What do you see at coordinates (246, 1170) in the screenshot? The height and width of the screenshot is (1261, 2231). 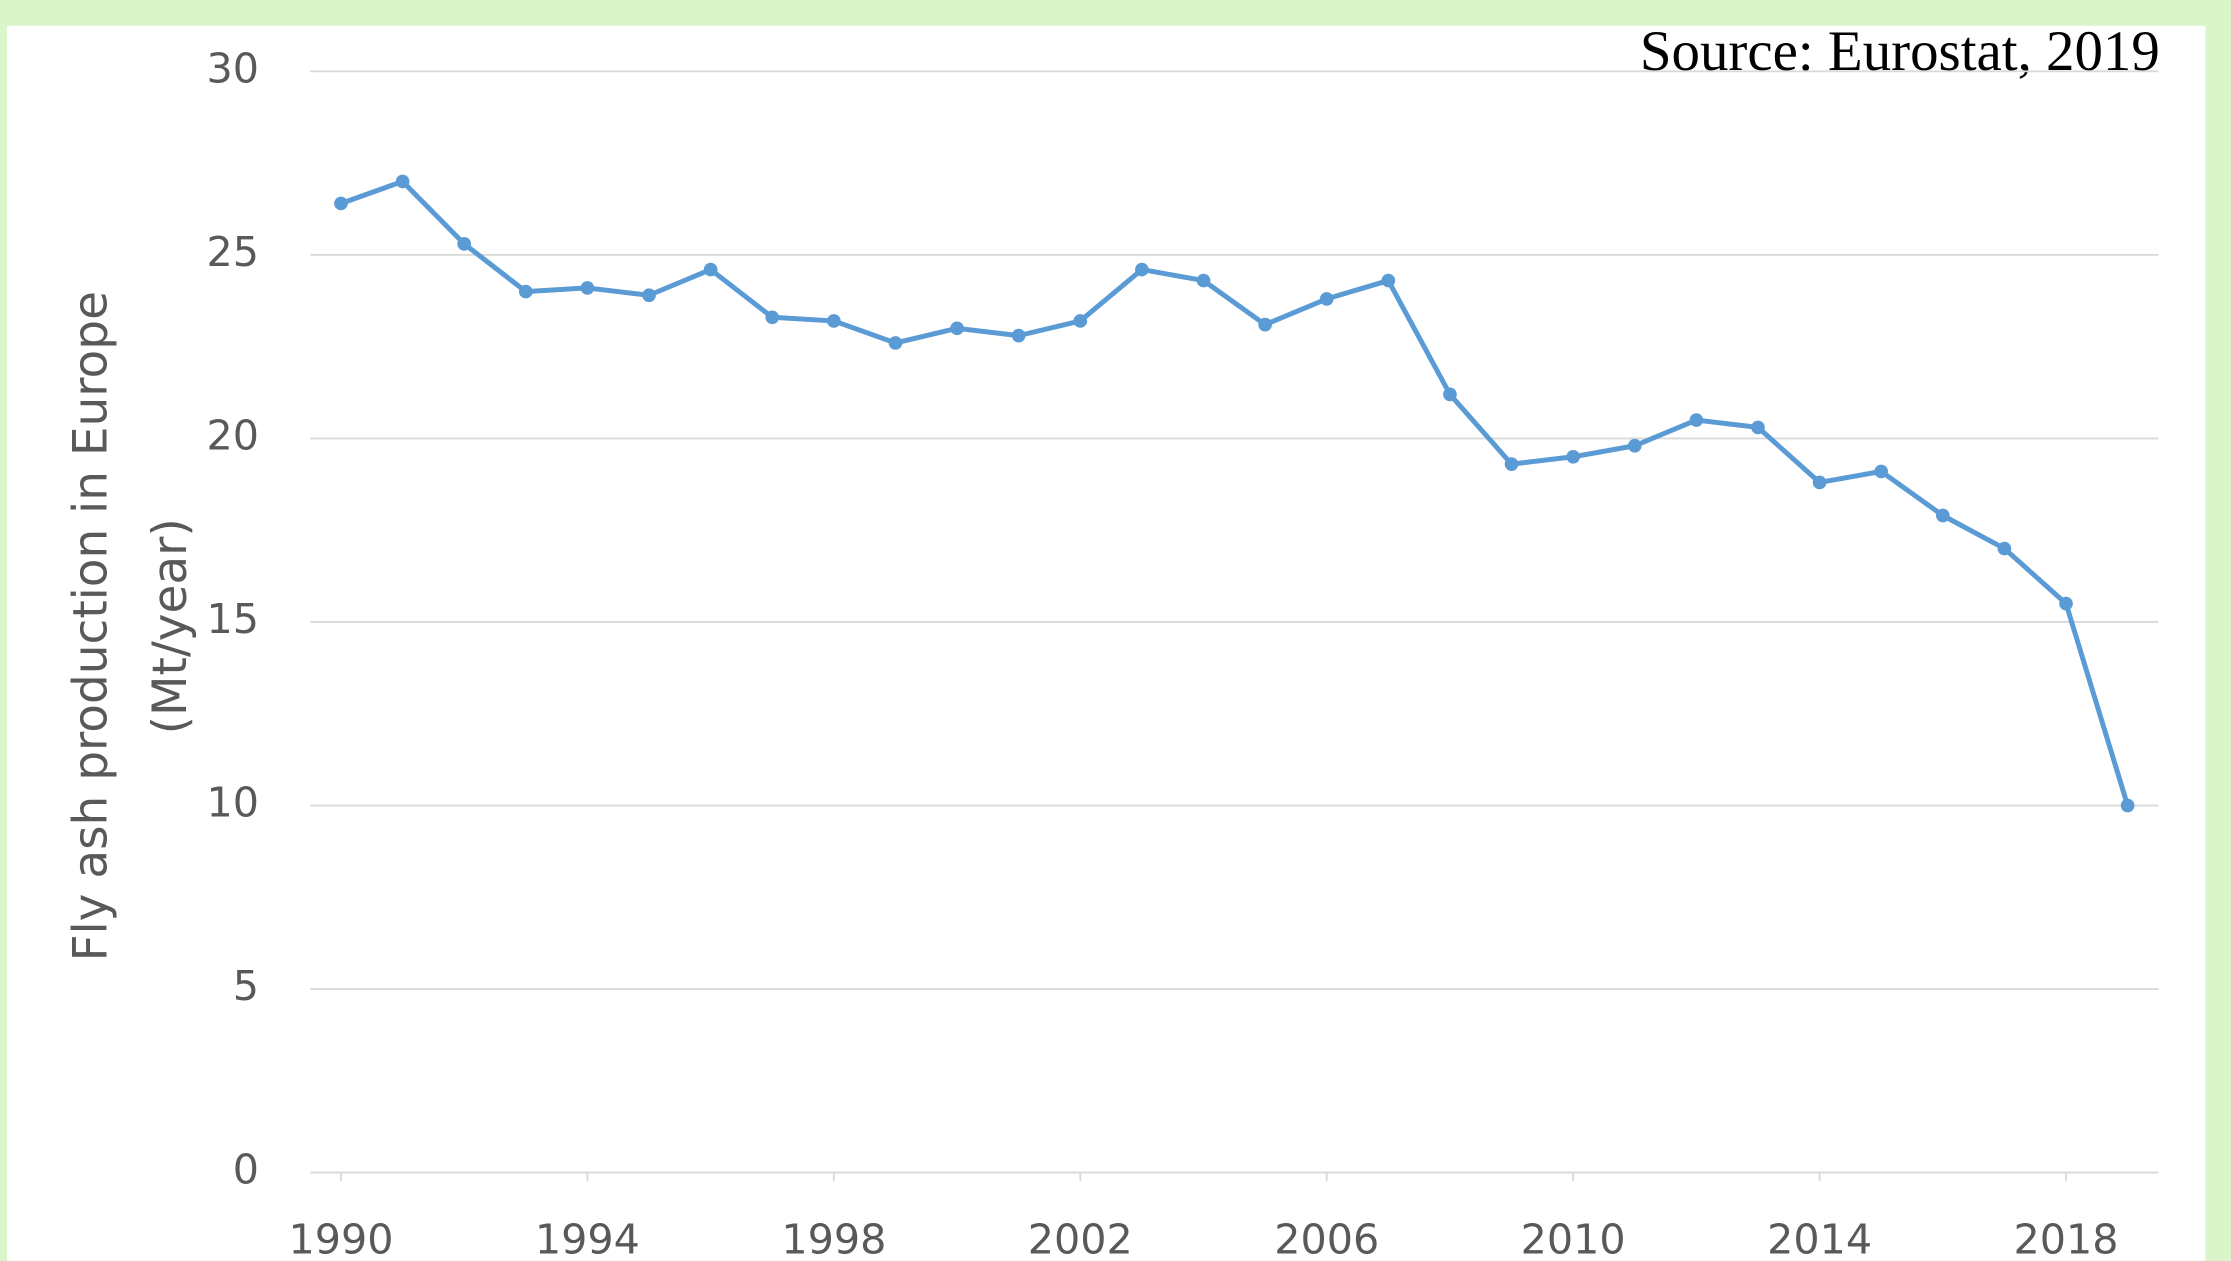 I see `y-tick-label: 0` at bounding box center [246, 1170].